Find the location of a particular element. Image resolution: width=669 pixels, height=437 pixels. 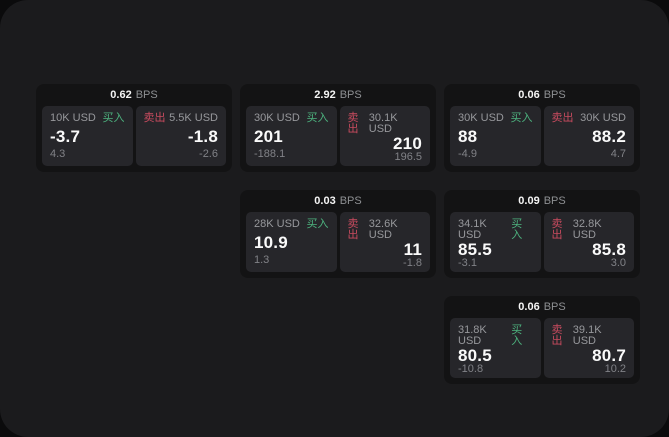

sell-amount: 5.5K USD is located at coordinates (193, 118).